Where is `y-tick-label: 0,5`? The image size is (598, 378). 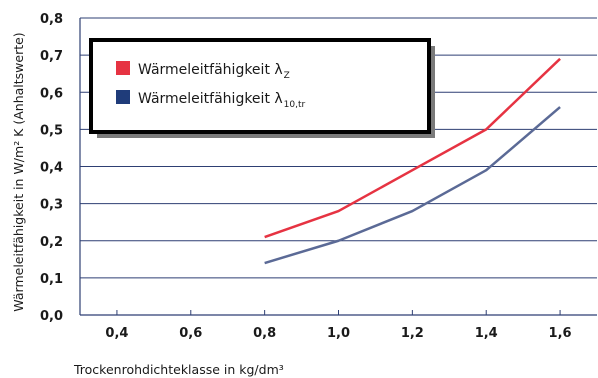
y-tick-label: 0,5 is located at coordinates (51, 130).